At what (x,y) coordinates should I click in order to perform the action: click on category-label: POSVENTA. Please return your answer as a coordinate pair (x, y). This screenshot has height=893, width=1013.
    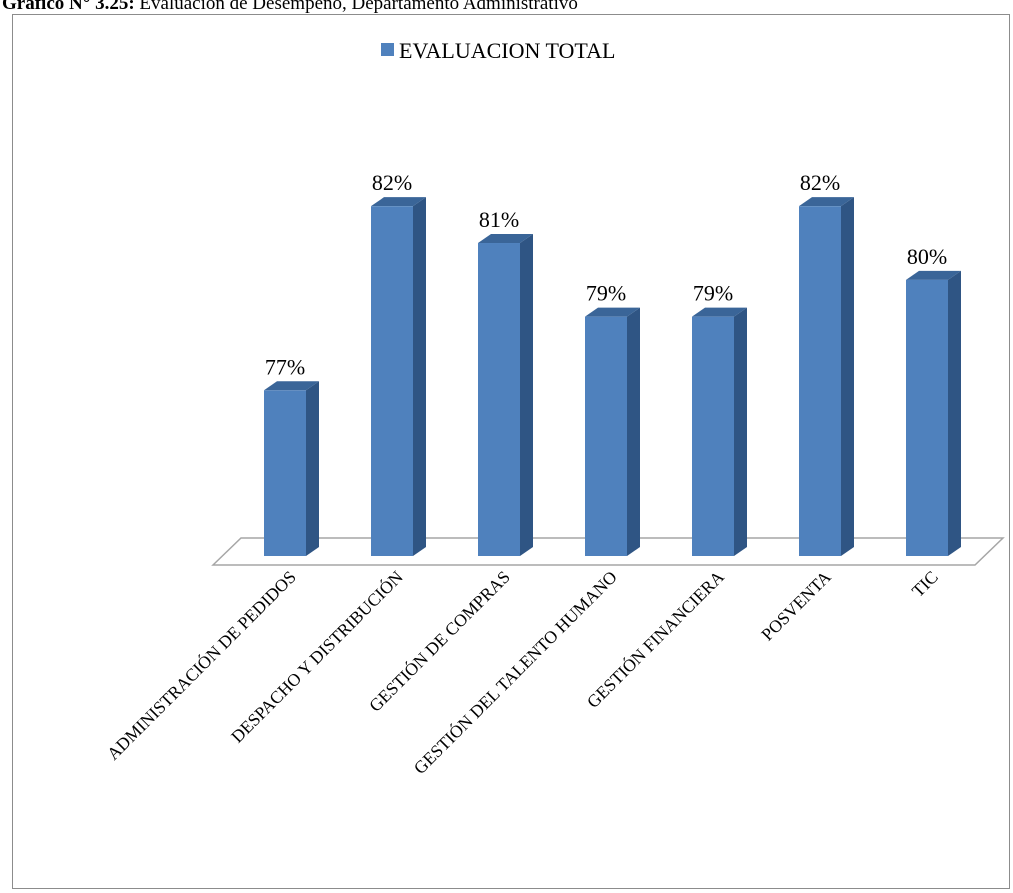
    Looking at the image, I should click on (796, 605).